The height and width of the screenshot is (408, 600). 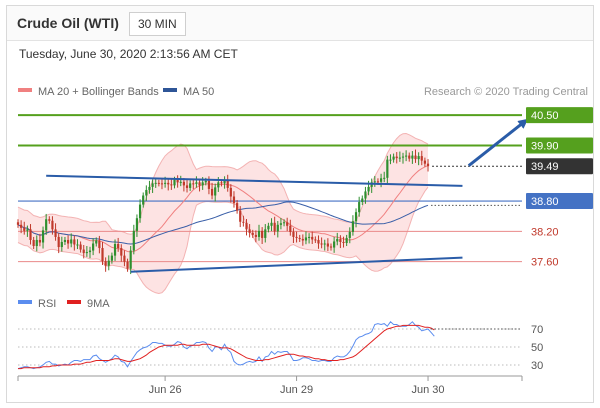 I want to click on timeframe-button: 30 MIN, so click(x=157, y=24).